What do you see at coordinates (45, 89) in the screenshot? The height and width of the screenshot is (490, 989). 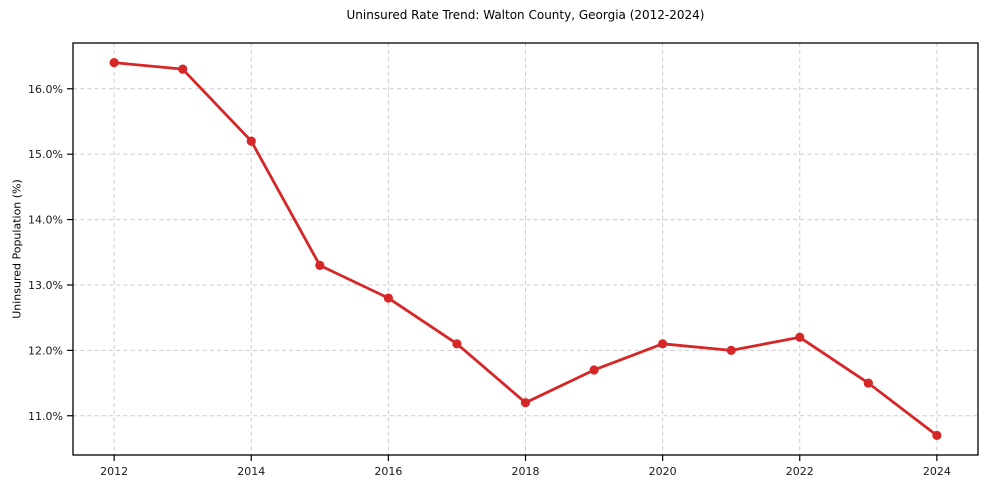 I see `y-tick-label: 16.0%` at bounding box center [45, 89].